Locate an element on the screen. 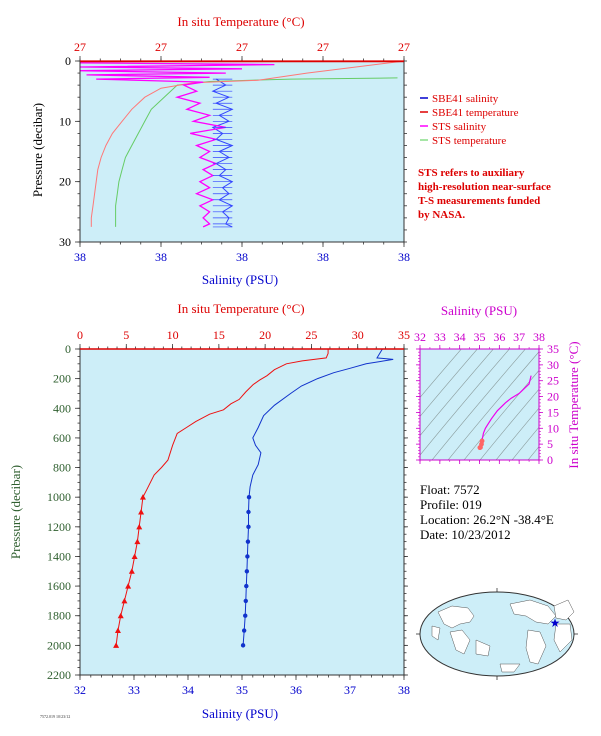 The height and width of the screenshot is (736, 601). main-chart-salinity-axis-title: Salinity (PSU) is located at coordinates (240, 713).